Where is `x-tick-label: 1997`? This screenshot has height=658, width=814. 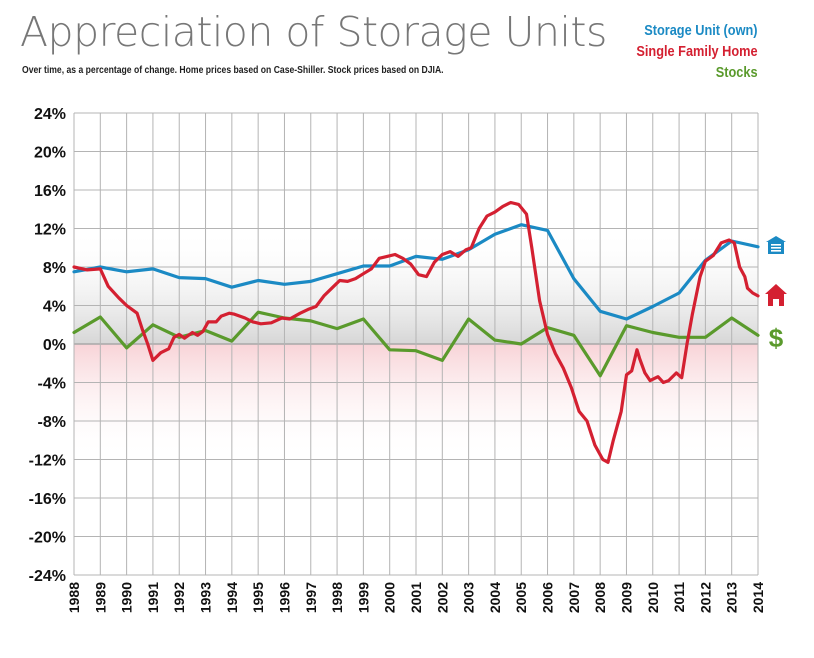 x-tick-label: 1997 is located at coordinates (311, 597).